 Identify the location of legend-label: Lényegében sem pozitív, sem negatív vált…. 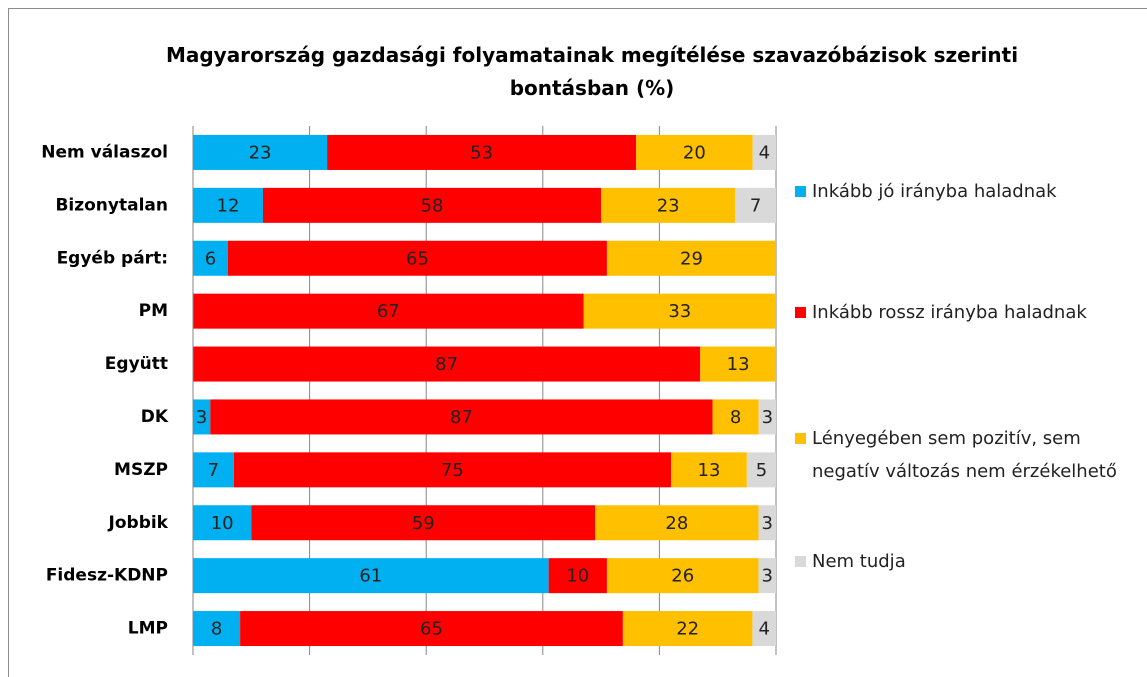
(964, 455).